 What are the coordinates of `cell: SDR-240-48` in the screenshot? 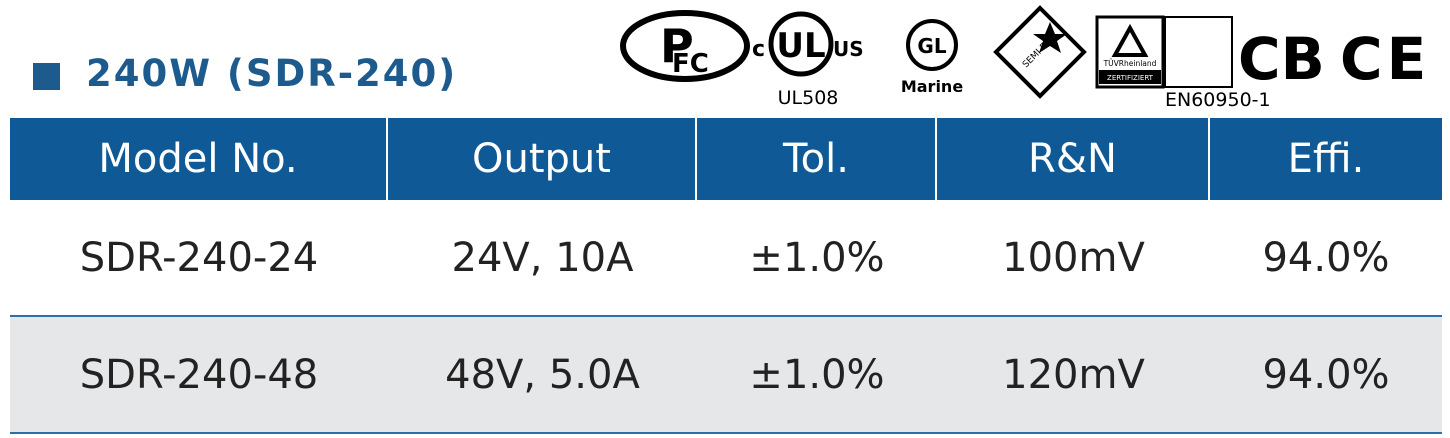 It's located at (199, 374).